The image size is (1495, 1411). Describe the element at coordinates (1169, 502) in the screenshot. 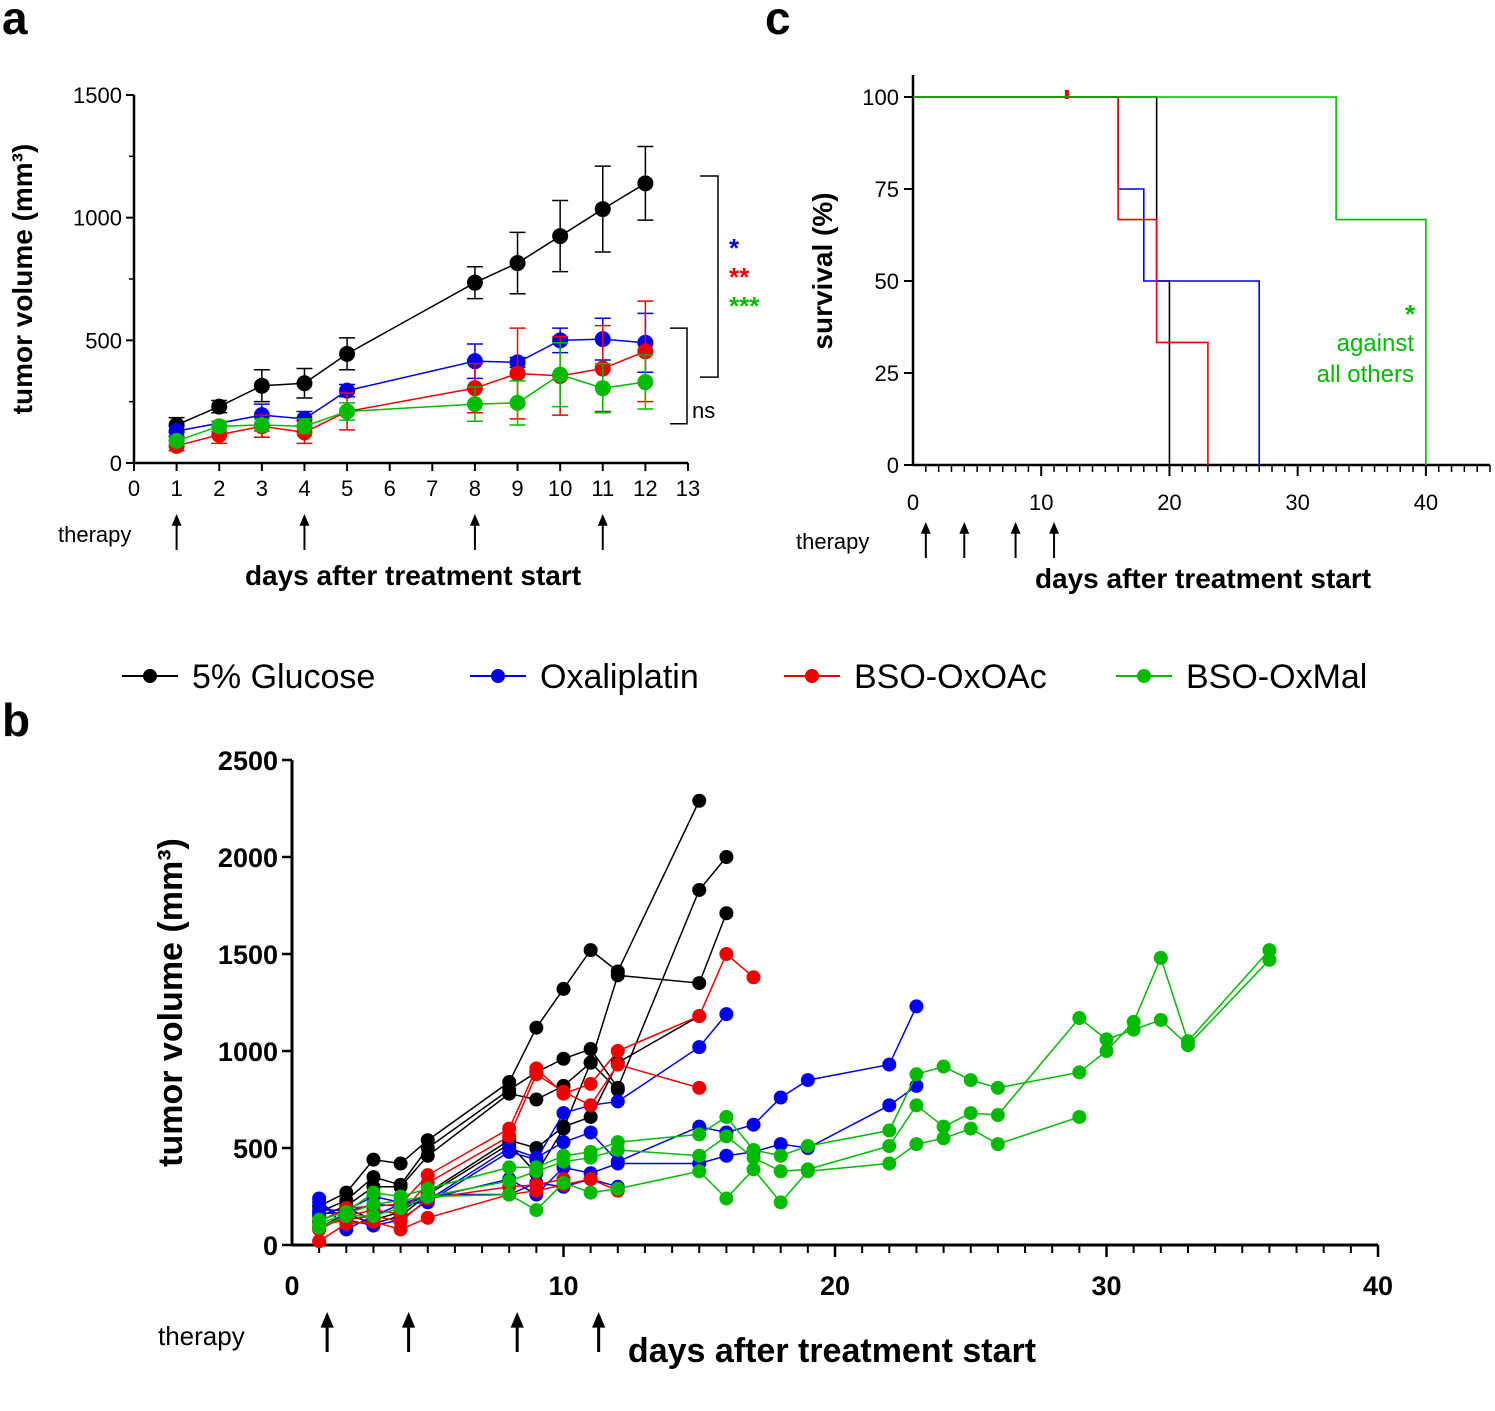

I see `panel-c-x-tick-label: 20` at that location.